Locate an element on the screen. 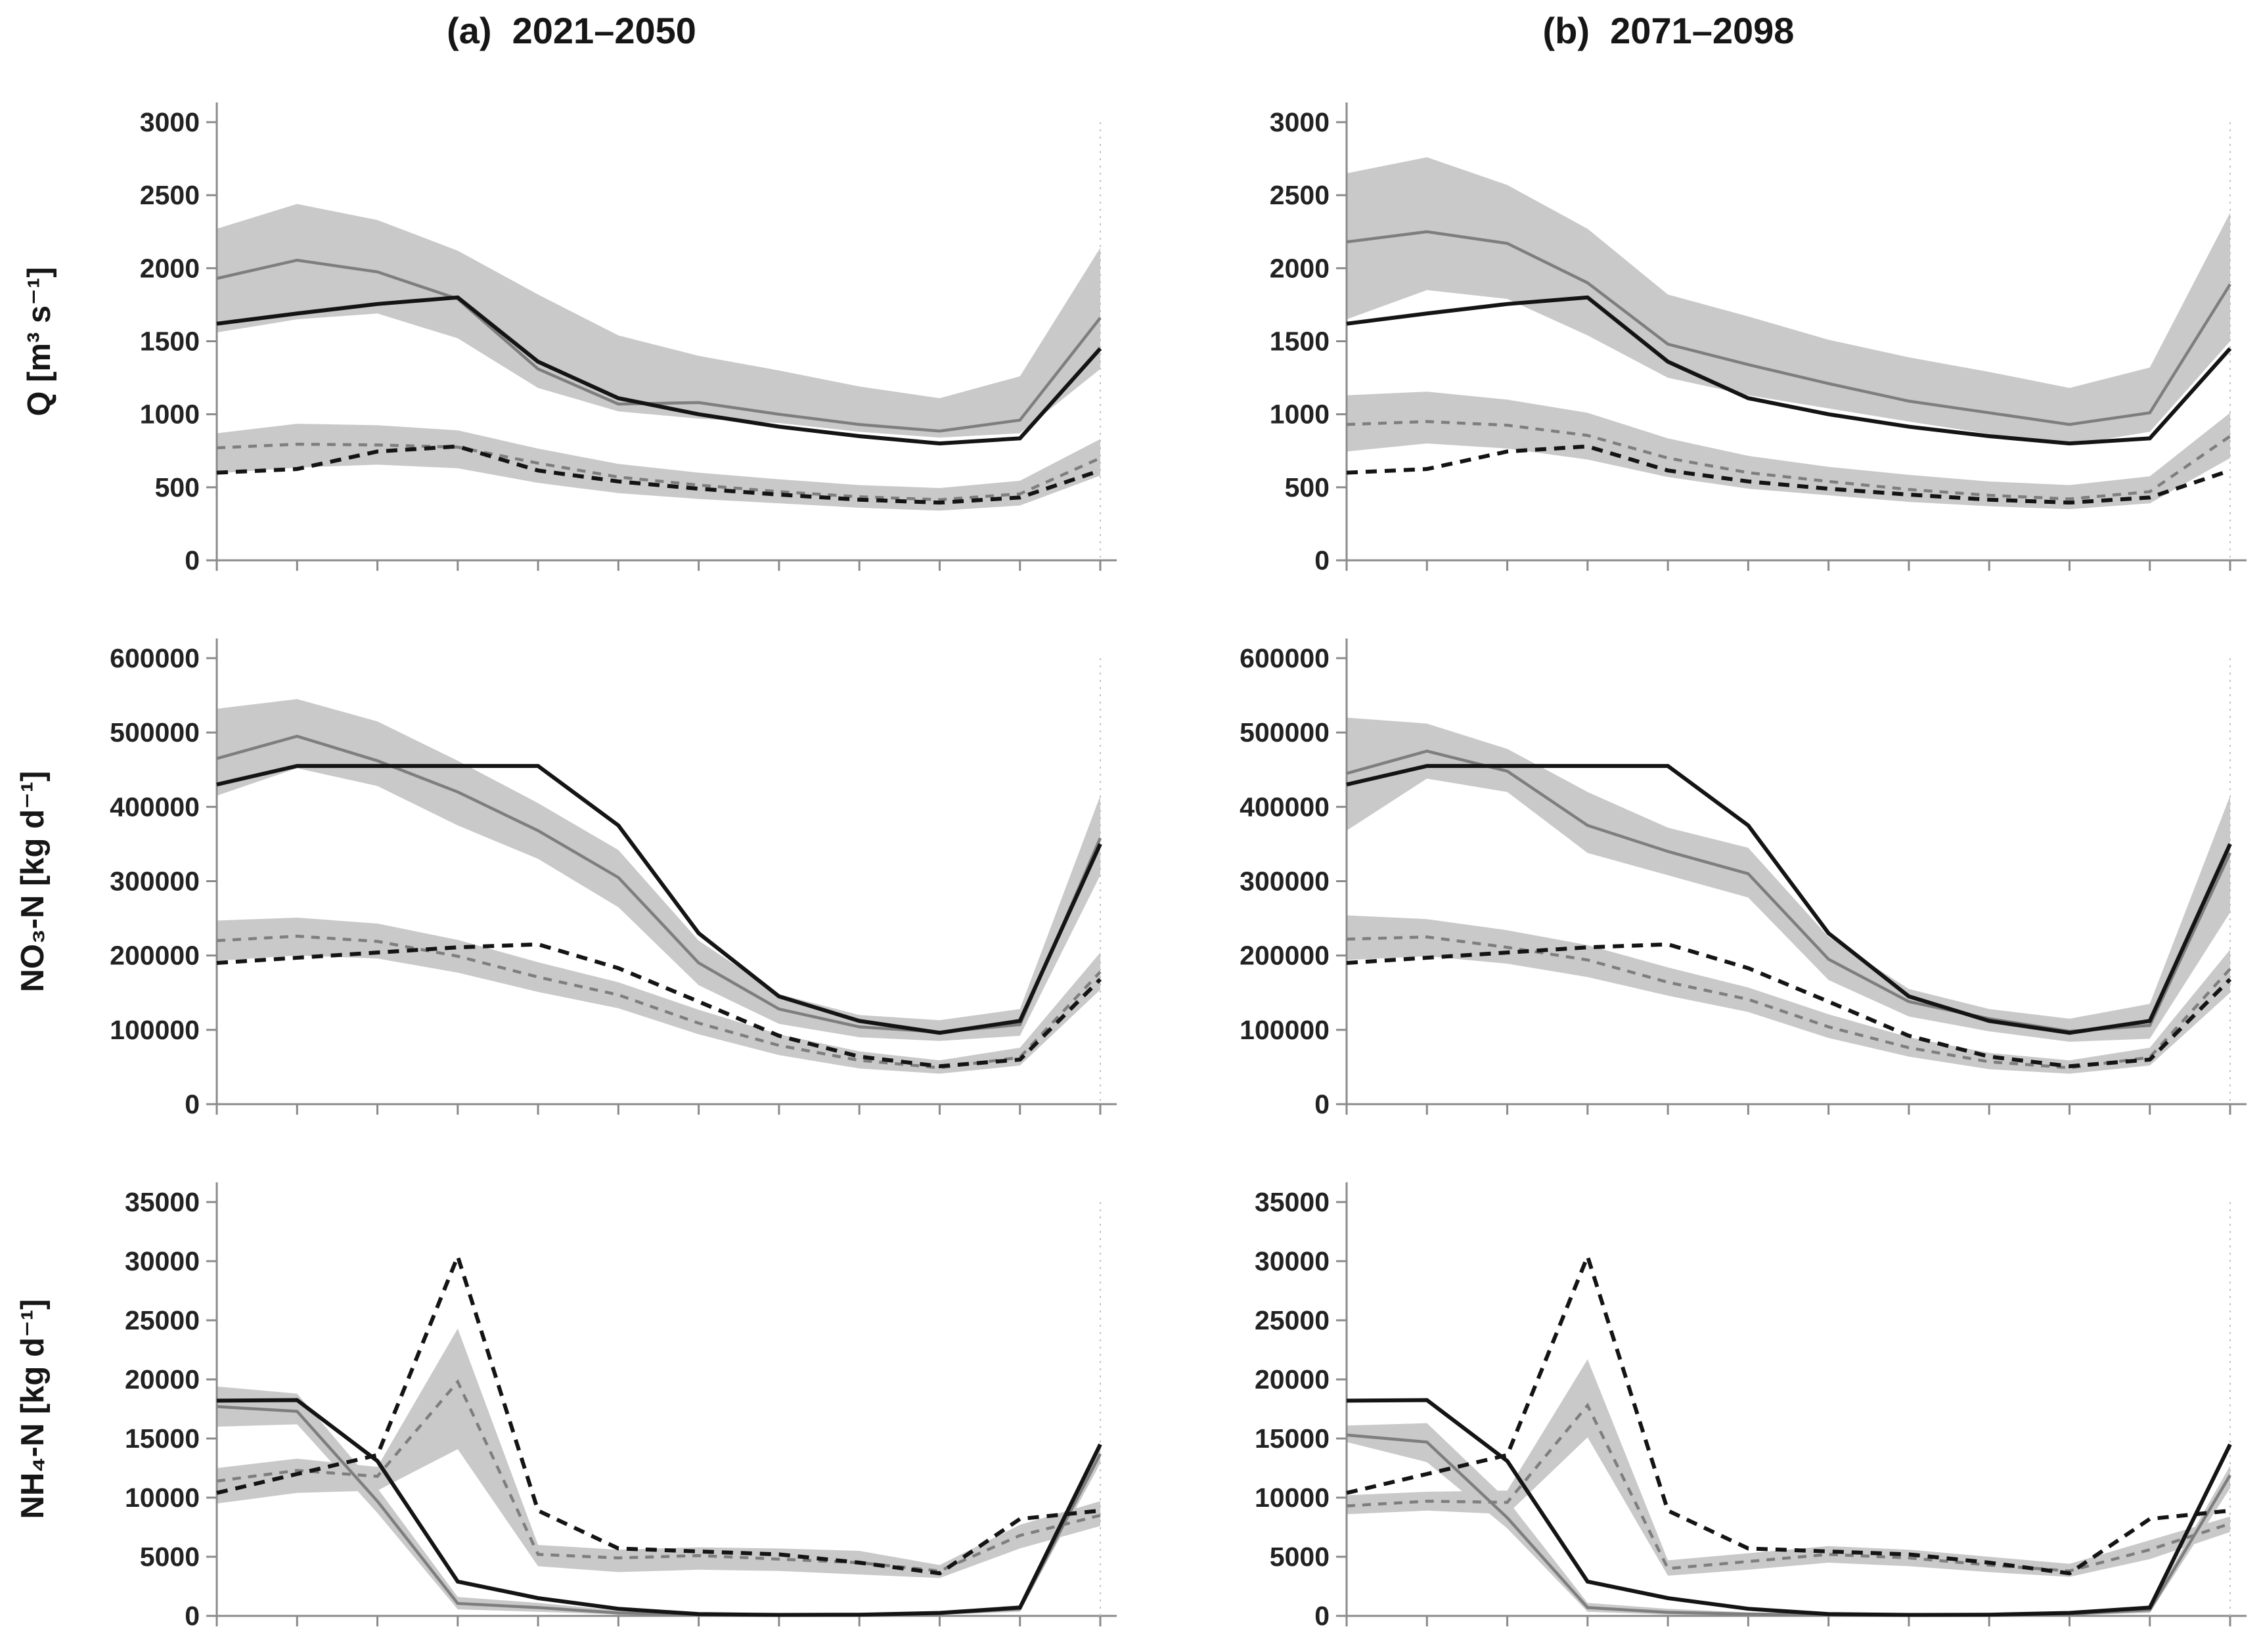  panel-nh4-b: 0 5000 10000 15000 20000 25000 30000 35000 is located at coordinates (1751, 1406).